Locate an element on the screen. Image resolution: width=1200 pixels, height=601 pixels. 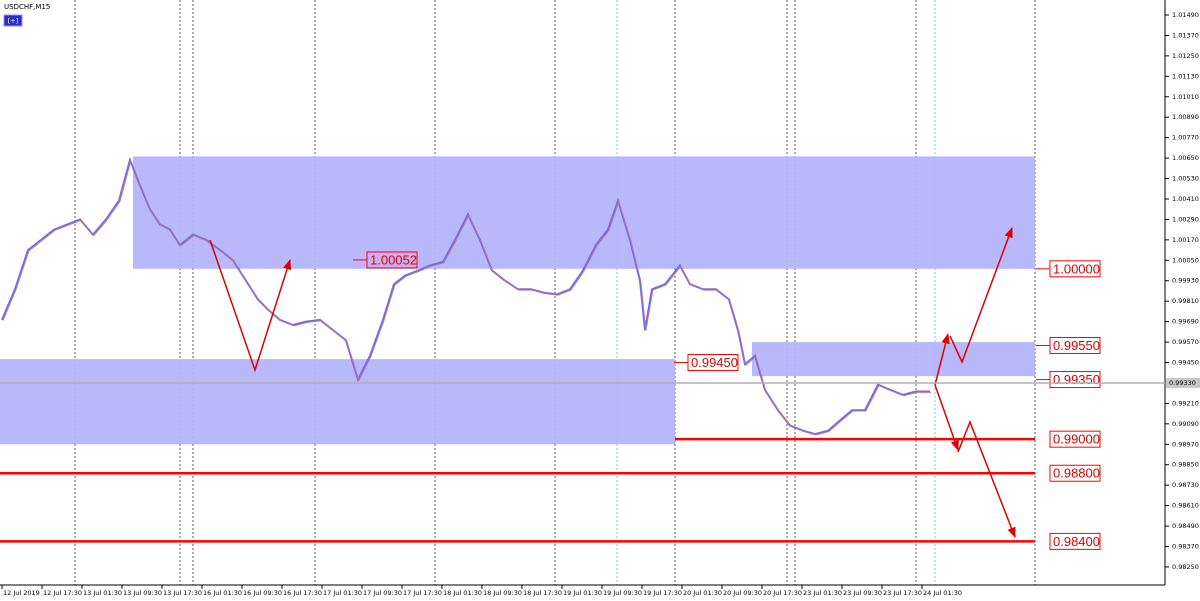
y-tick-label: 0.99450 is located at coordinates (1185, 363).